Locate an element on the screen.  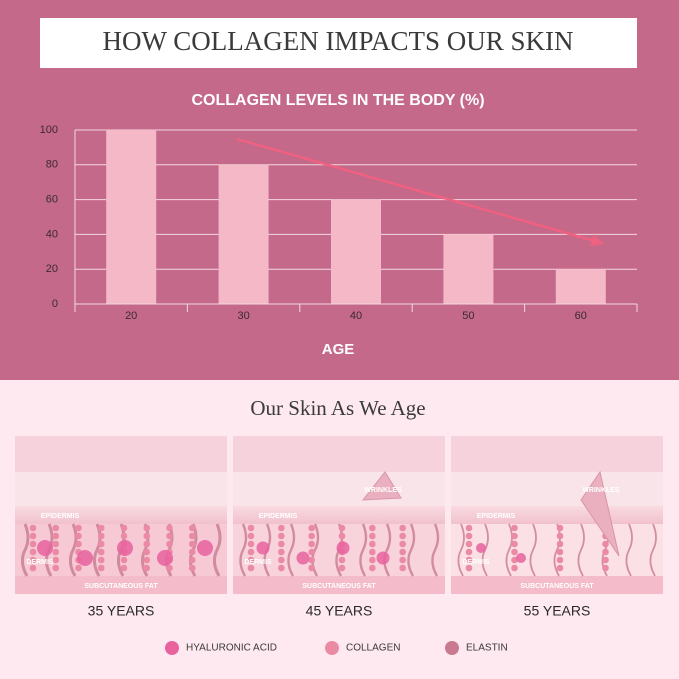
legend-label: ELASTIN is located at coordinates (487, 648).